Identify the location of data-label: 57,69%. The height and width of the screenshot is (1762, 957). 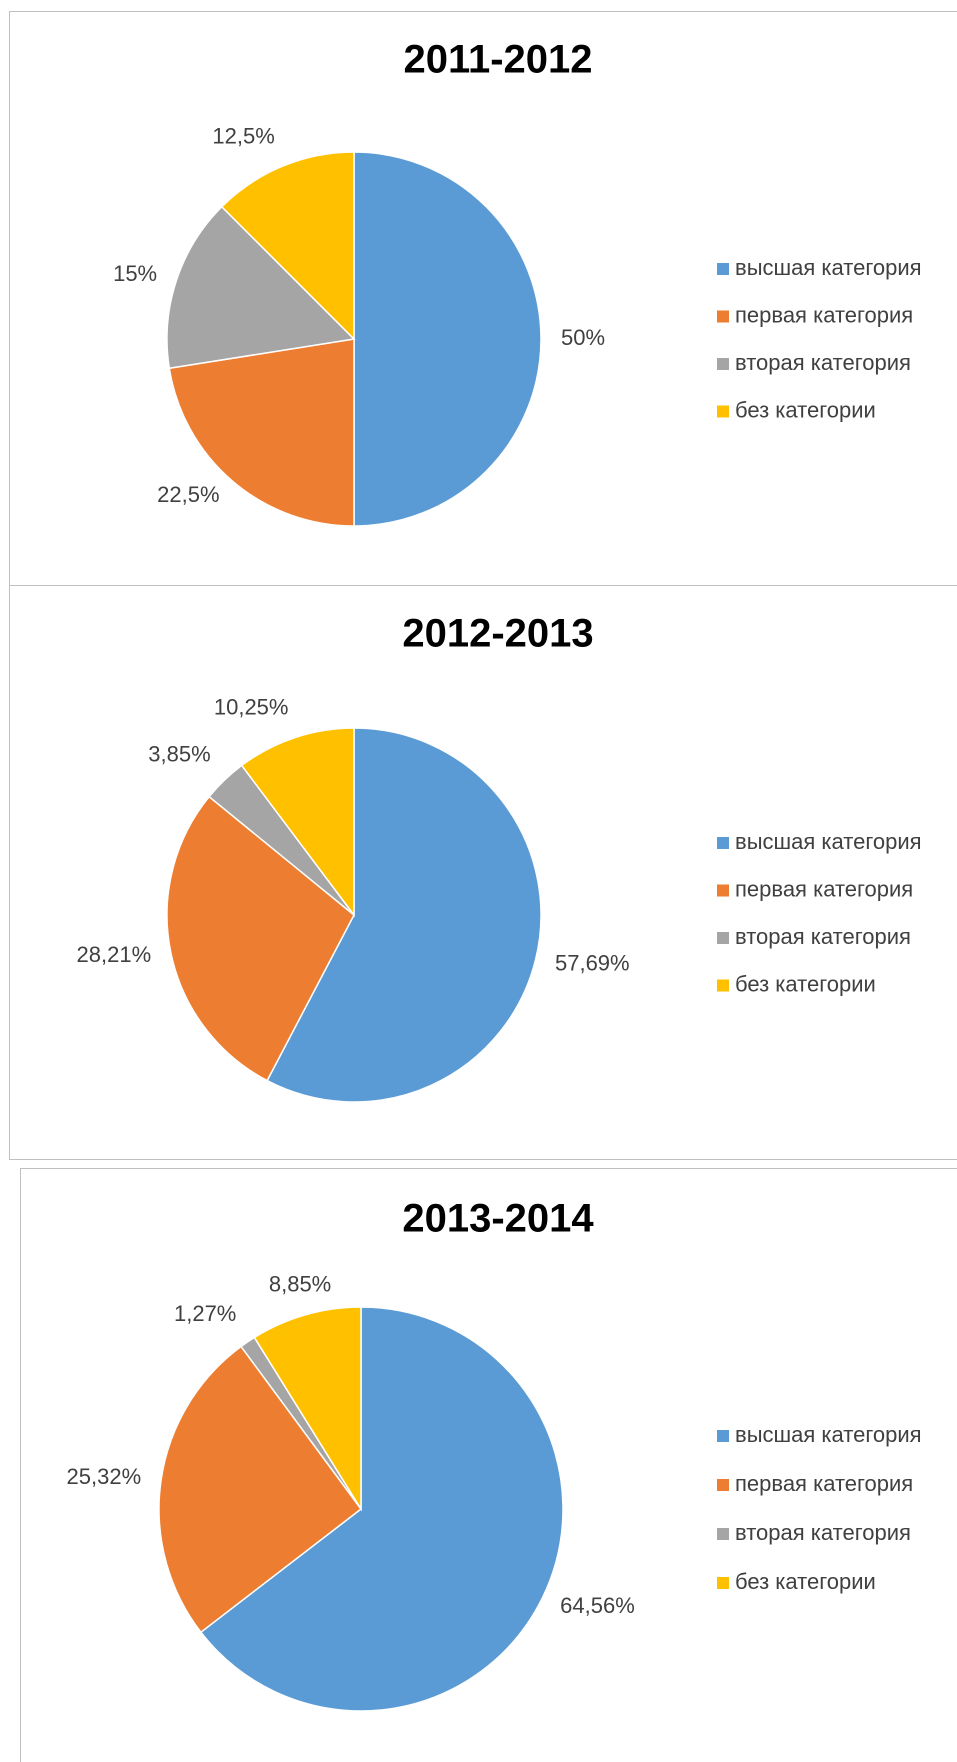
(592, 962).